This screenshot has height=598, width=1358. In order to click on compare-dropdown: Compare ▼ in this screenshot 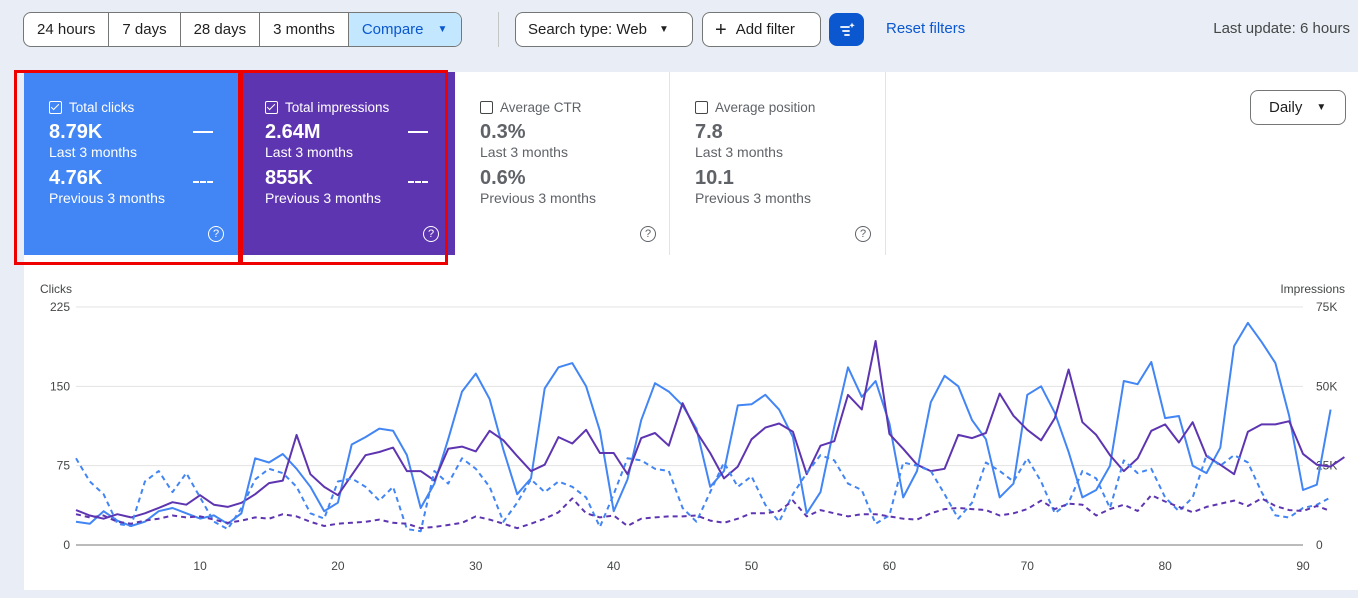, I will do `click(405, 29)`.